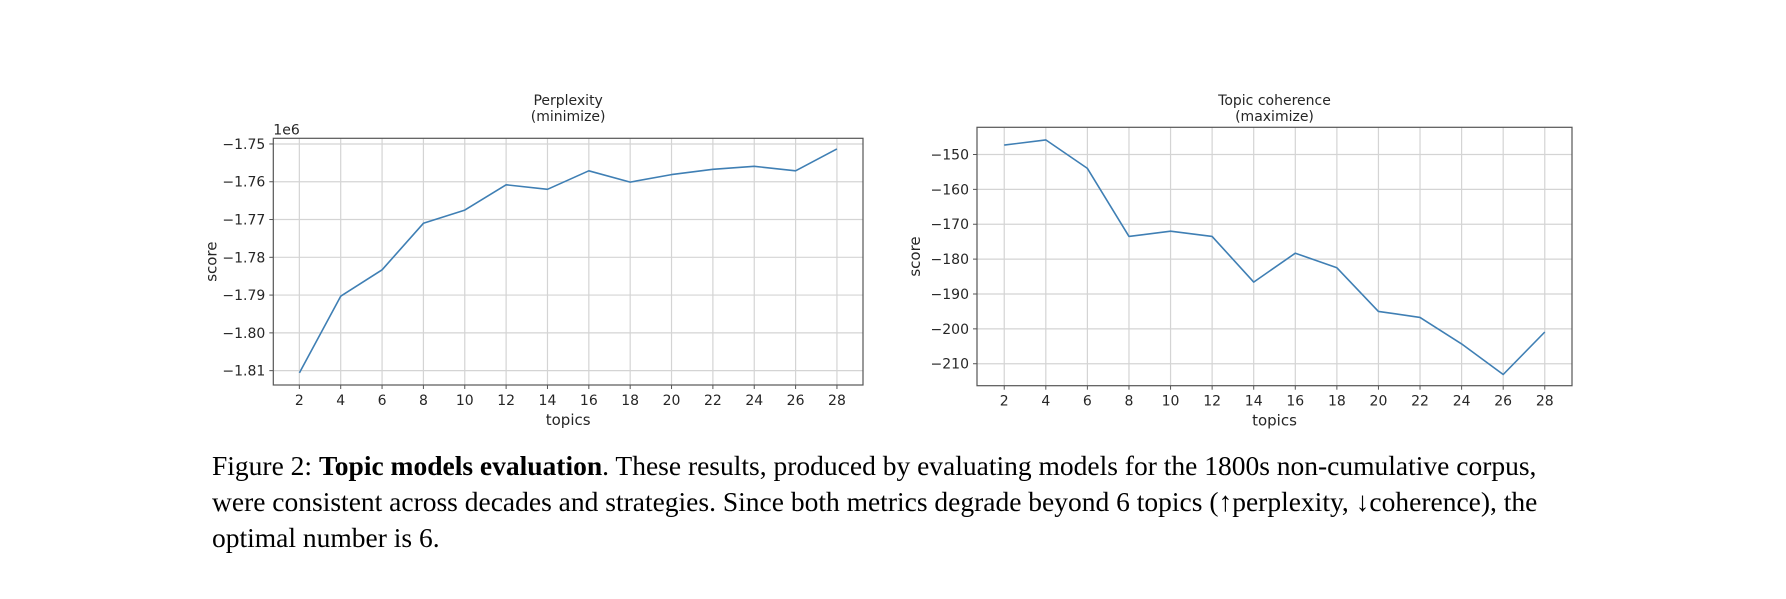  I want to click on series-line-coherence, so click(1275, 257).